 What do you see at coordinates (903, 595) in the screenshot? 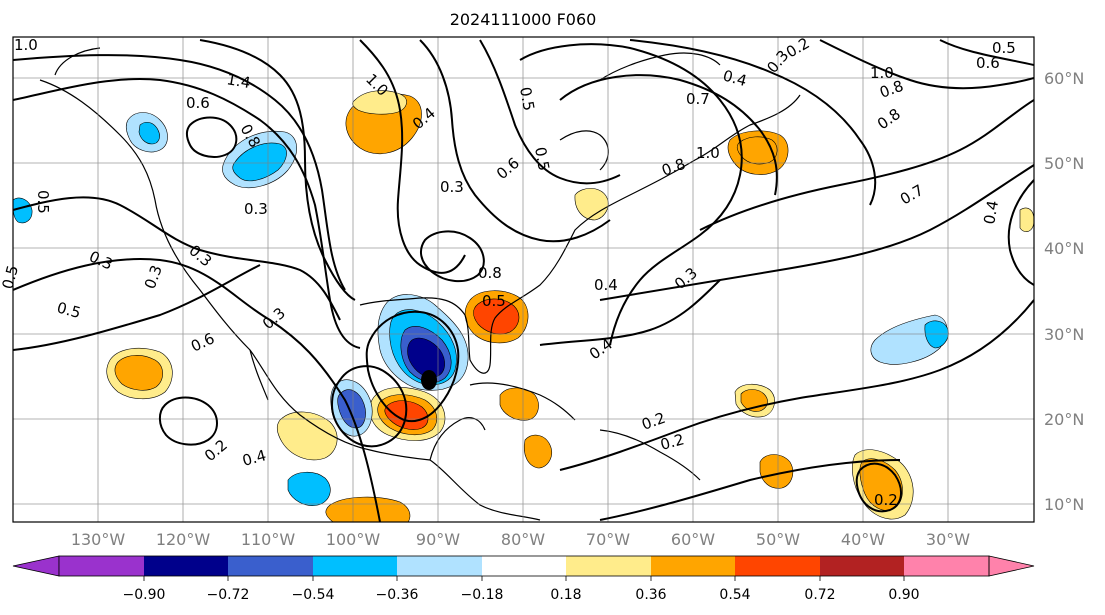
I see `colorbar-tick-label: 0.90` at bounding box center [903, 595].